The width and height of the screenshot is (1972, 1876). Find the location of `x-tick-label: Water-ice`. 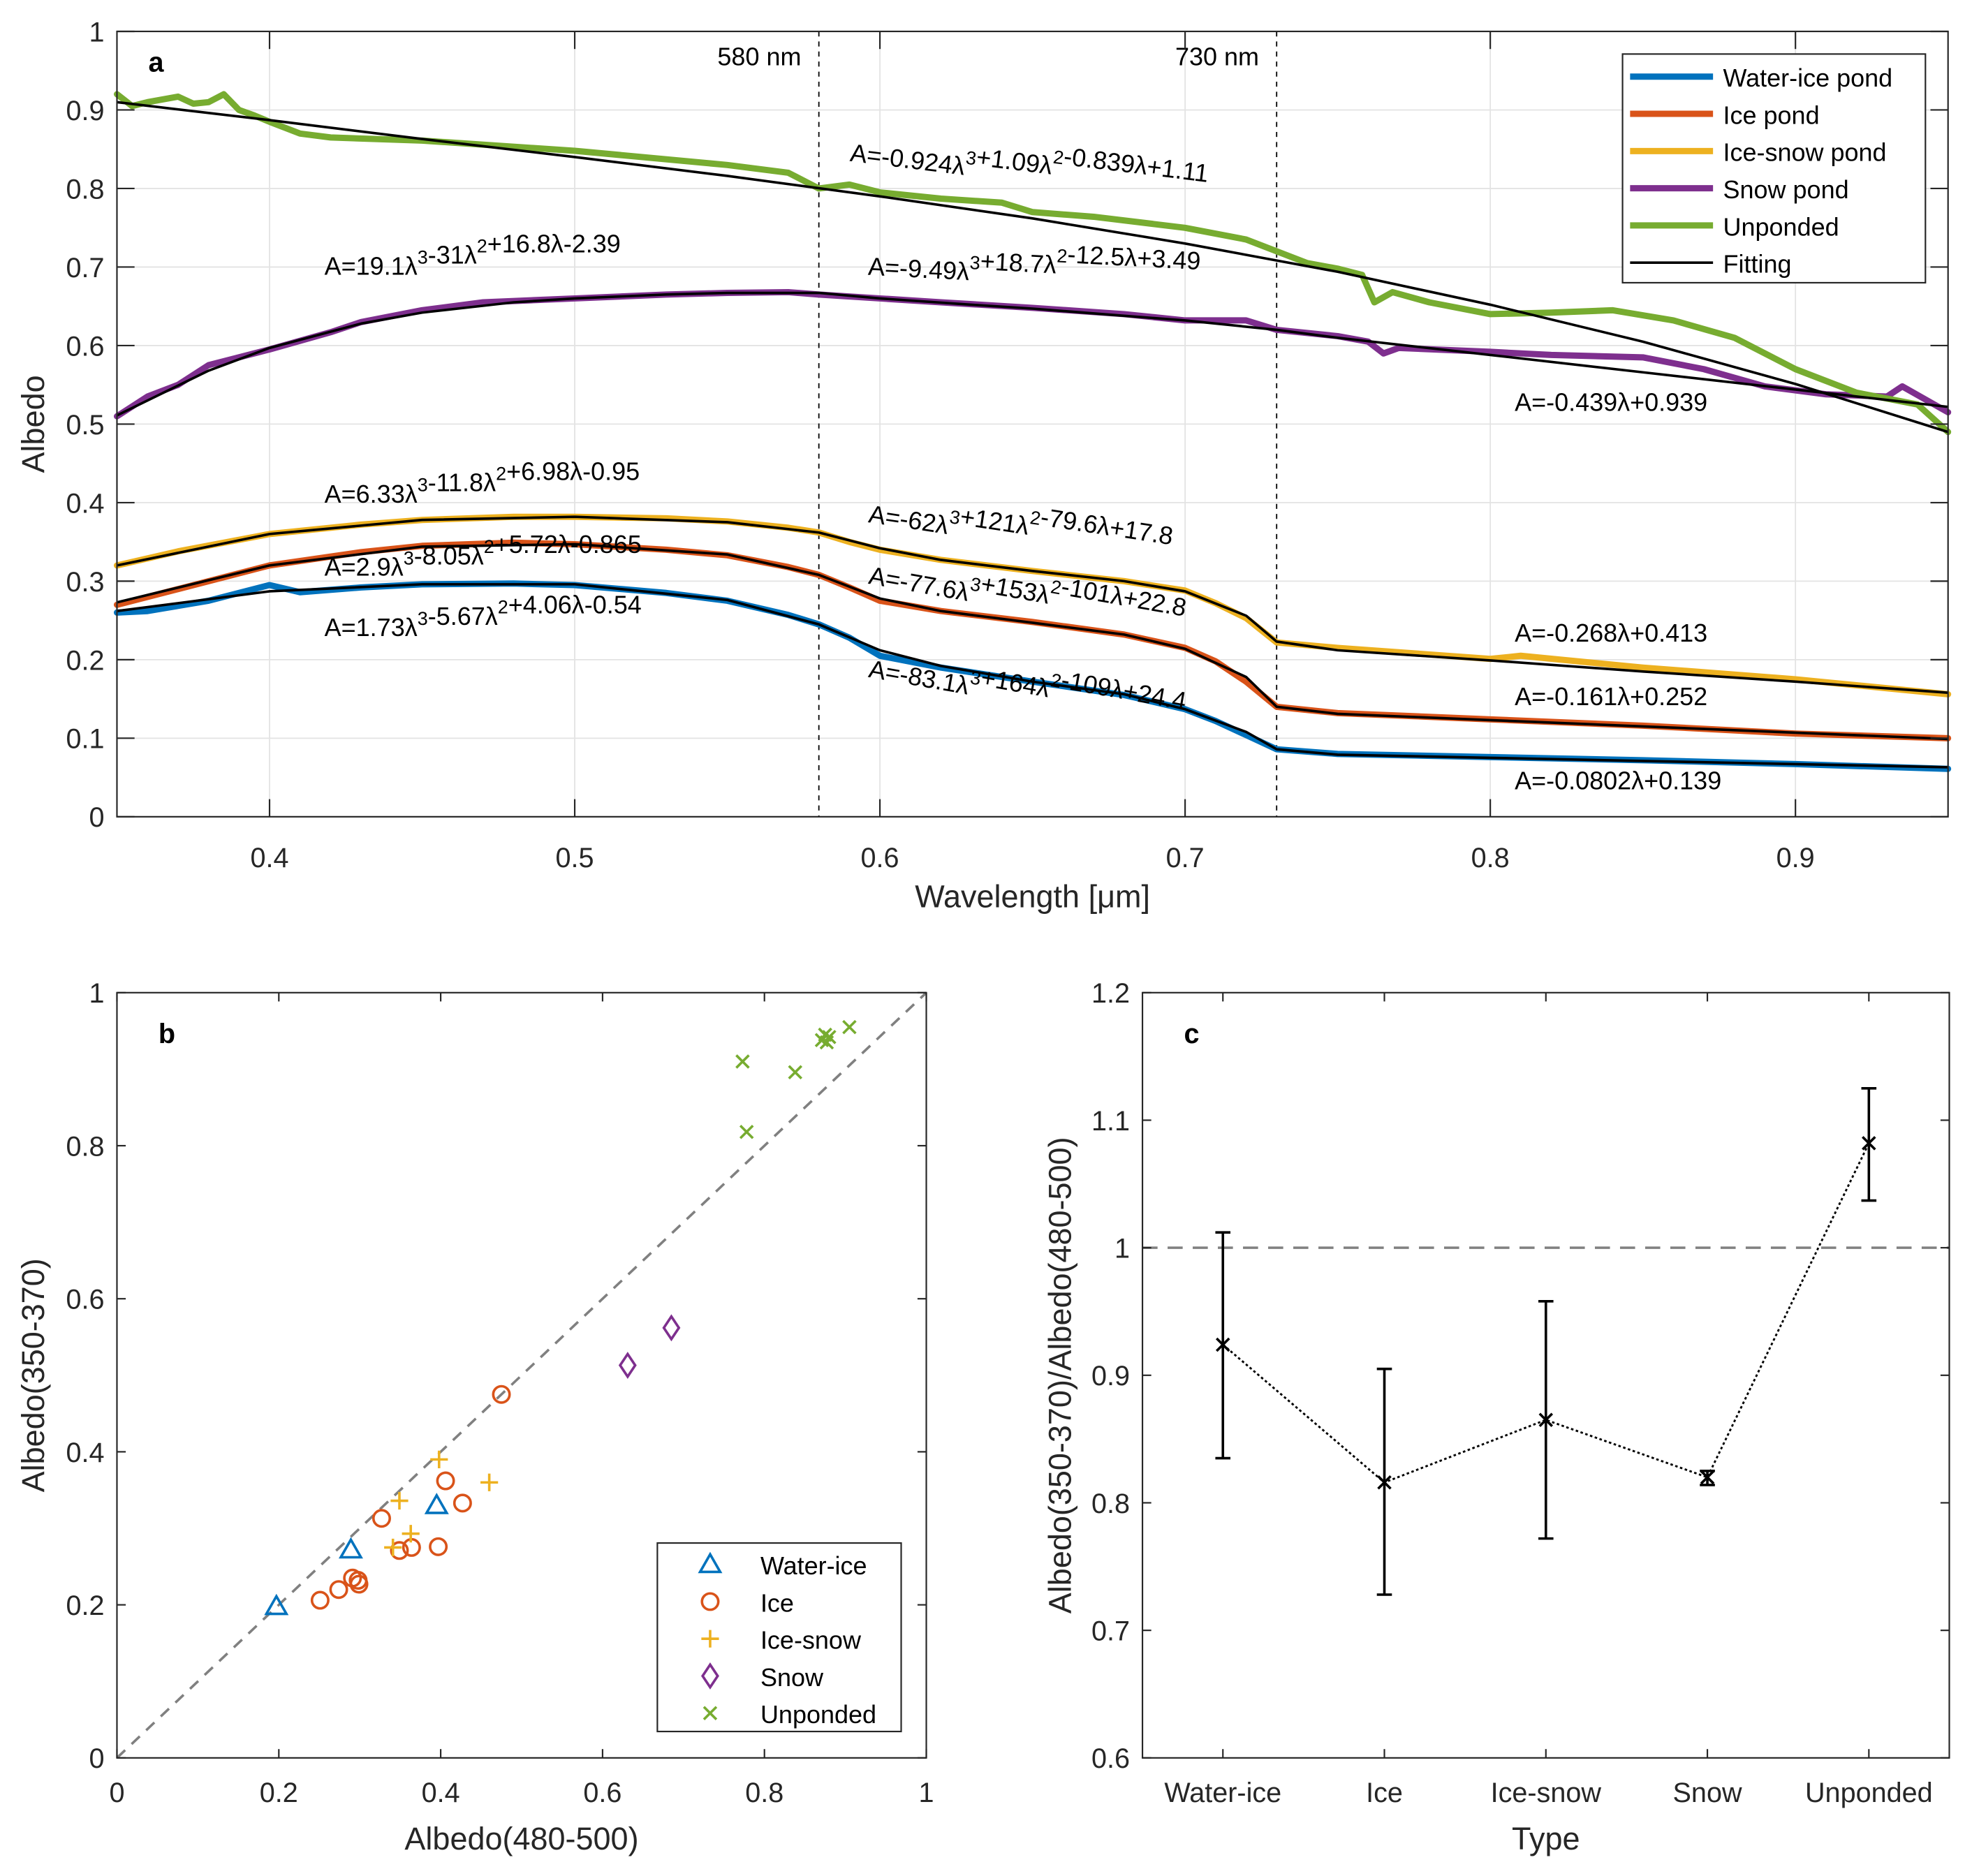

x-tick-label: Water-ice is located at coordinates (1222, 1793).